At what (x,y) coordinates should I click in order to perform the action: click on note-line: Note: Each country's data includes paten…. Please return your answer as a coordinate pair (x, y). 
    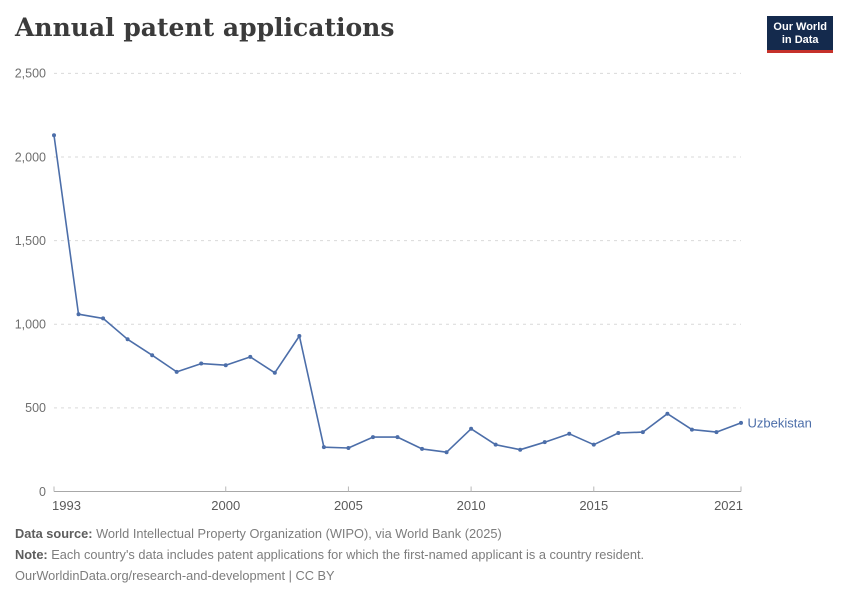
    Looking at the image, I should click on (415, 554).